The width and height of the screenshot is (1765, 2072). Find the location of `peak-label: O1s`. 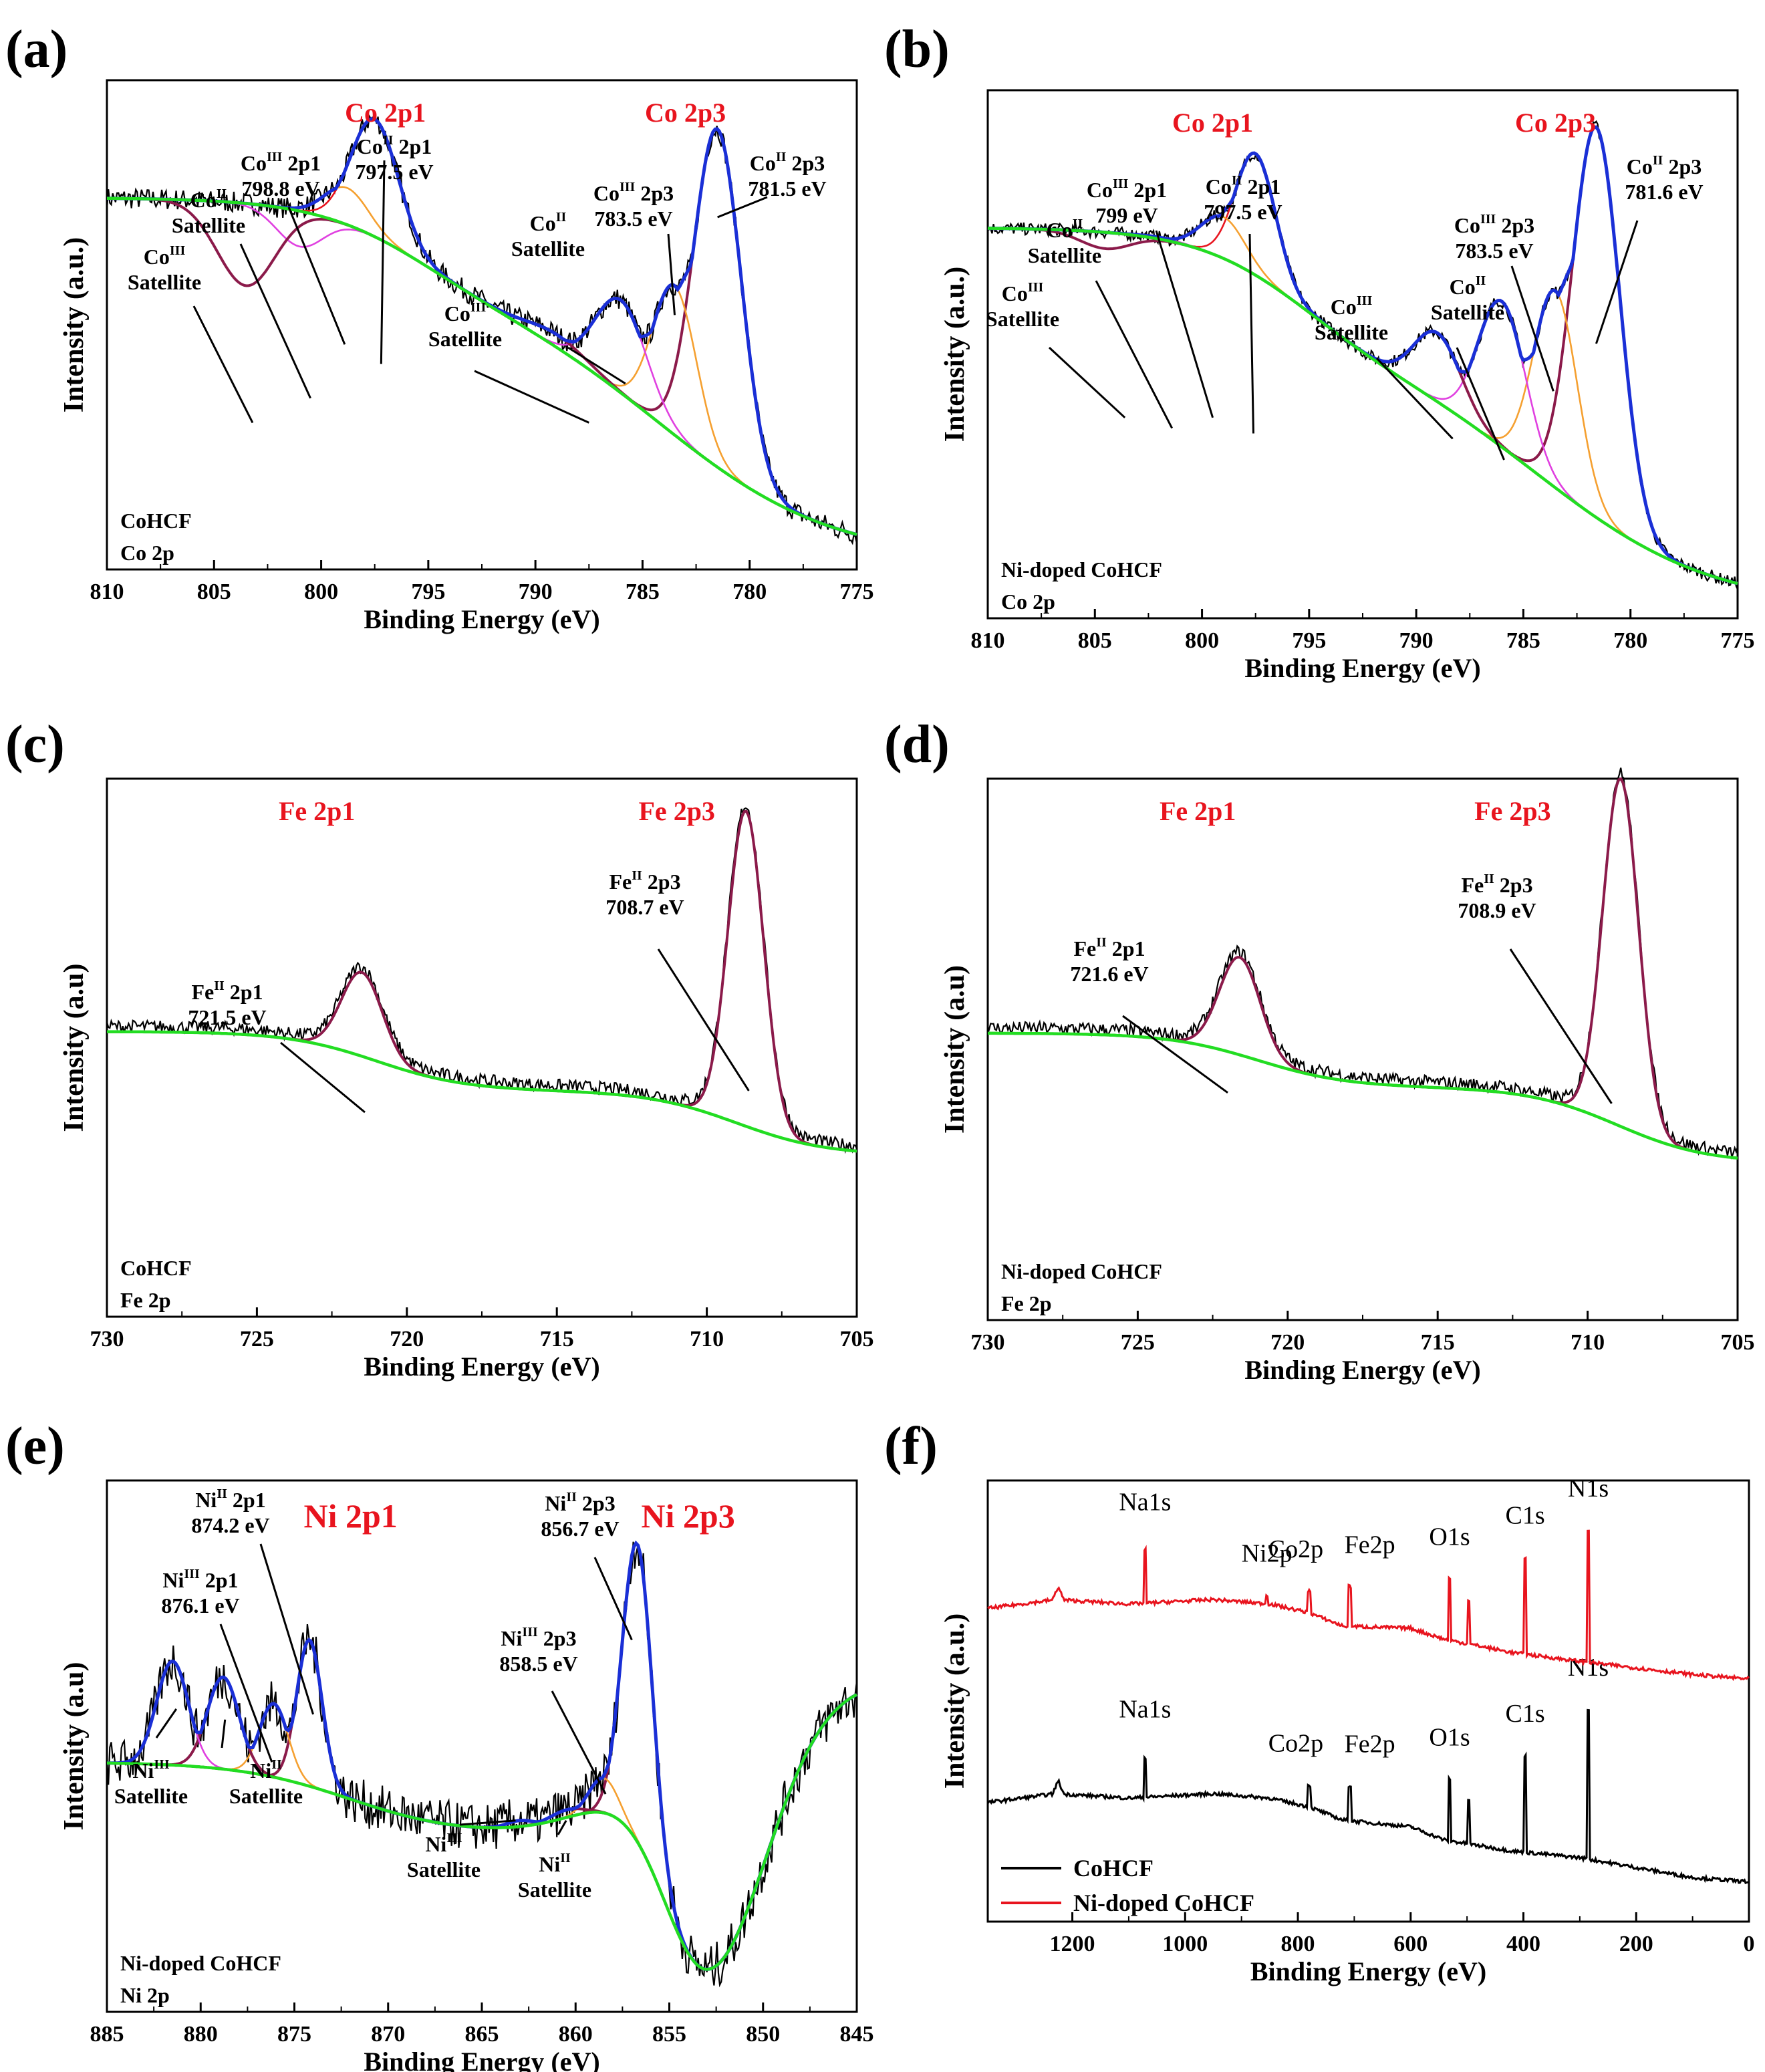

peak-label: O1s is located at coordinates (1450, 1738).